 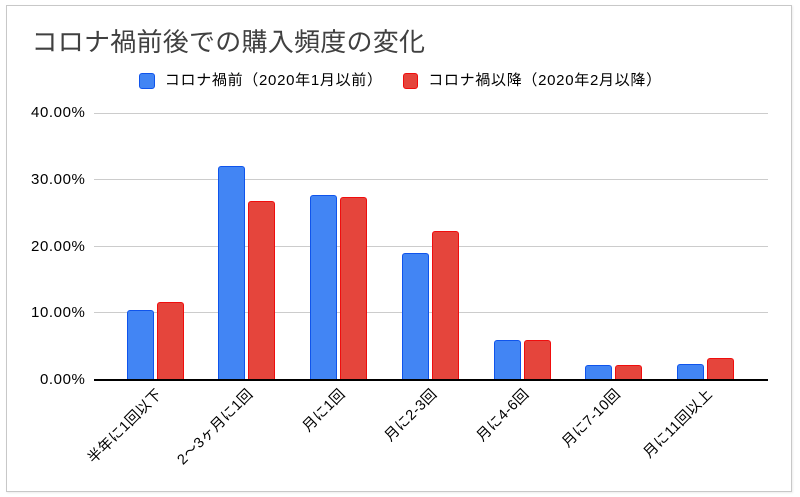 I want to click on legend-item-before-covid: コロナ禍前（2020年1月以前）, so click(x=260, y=81).